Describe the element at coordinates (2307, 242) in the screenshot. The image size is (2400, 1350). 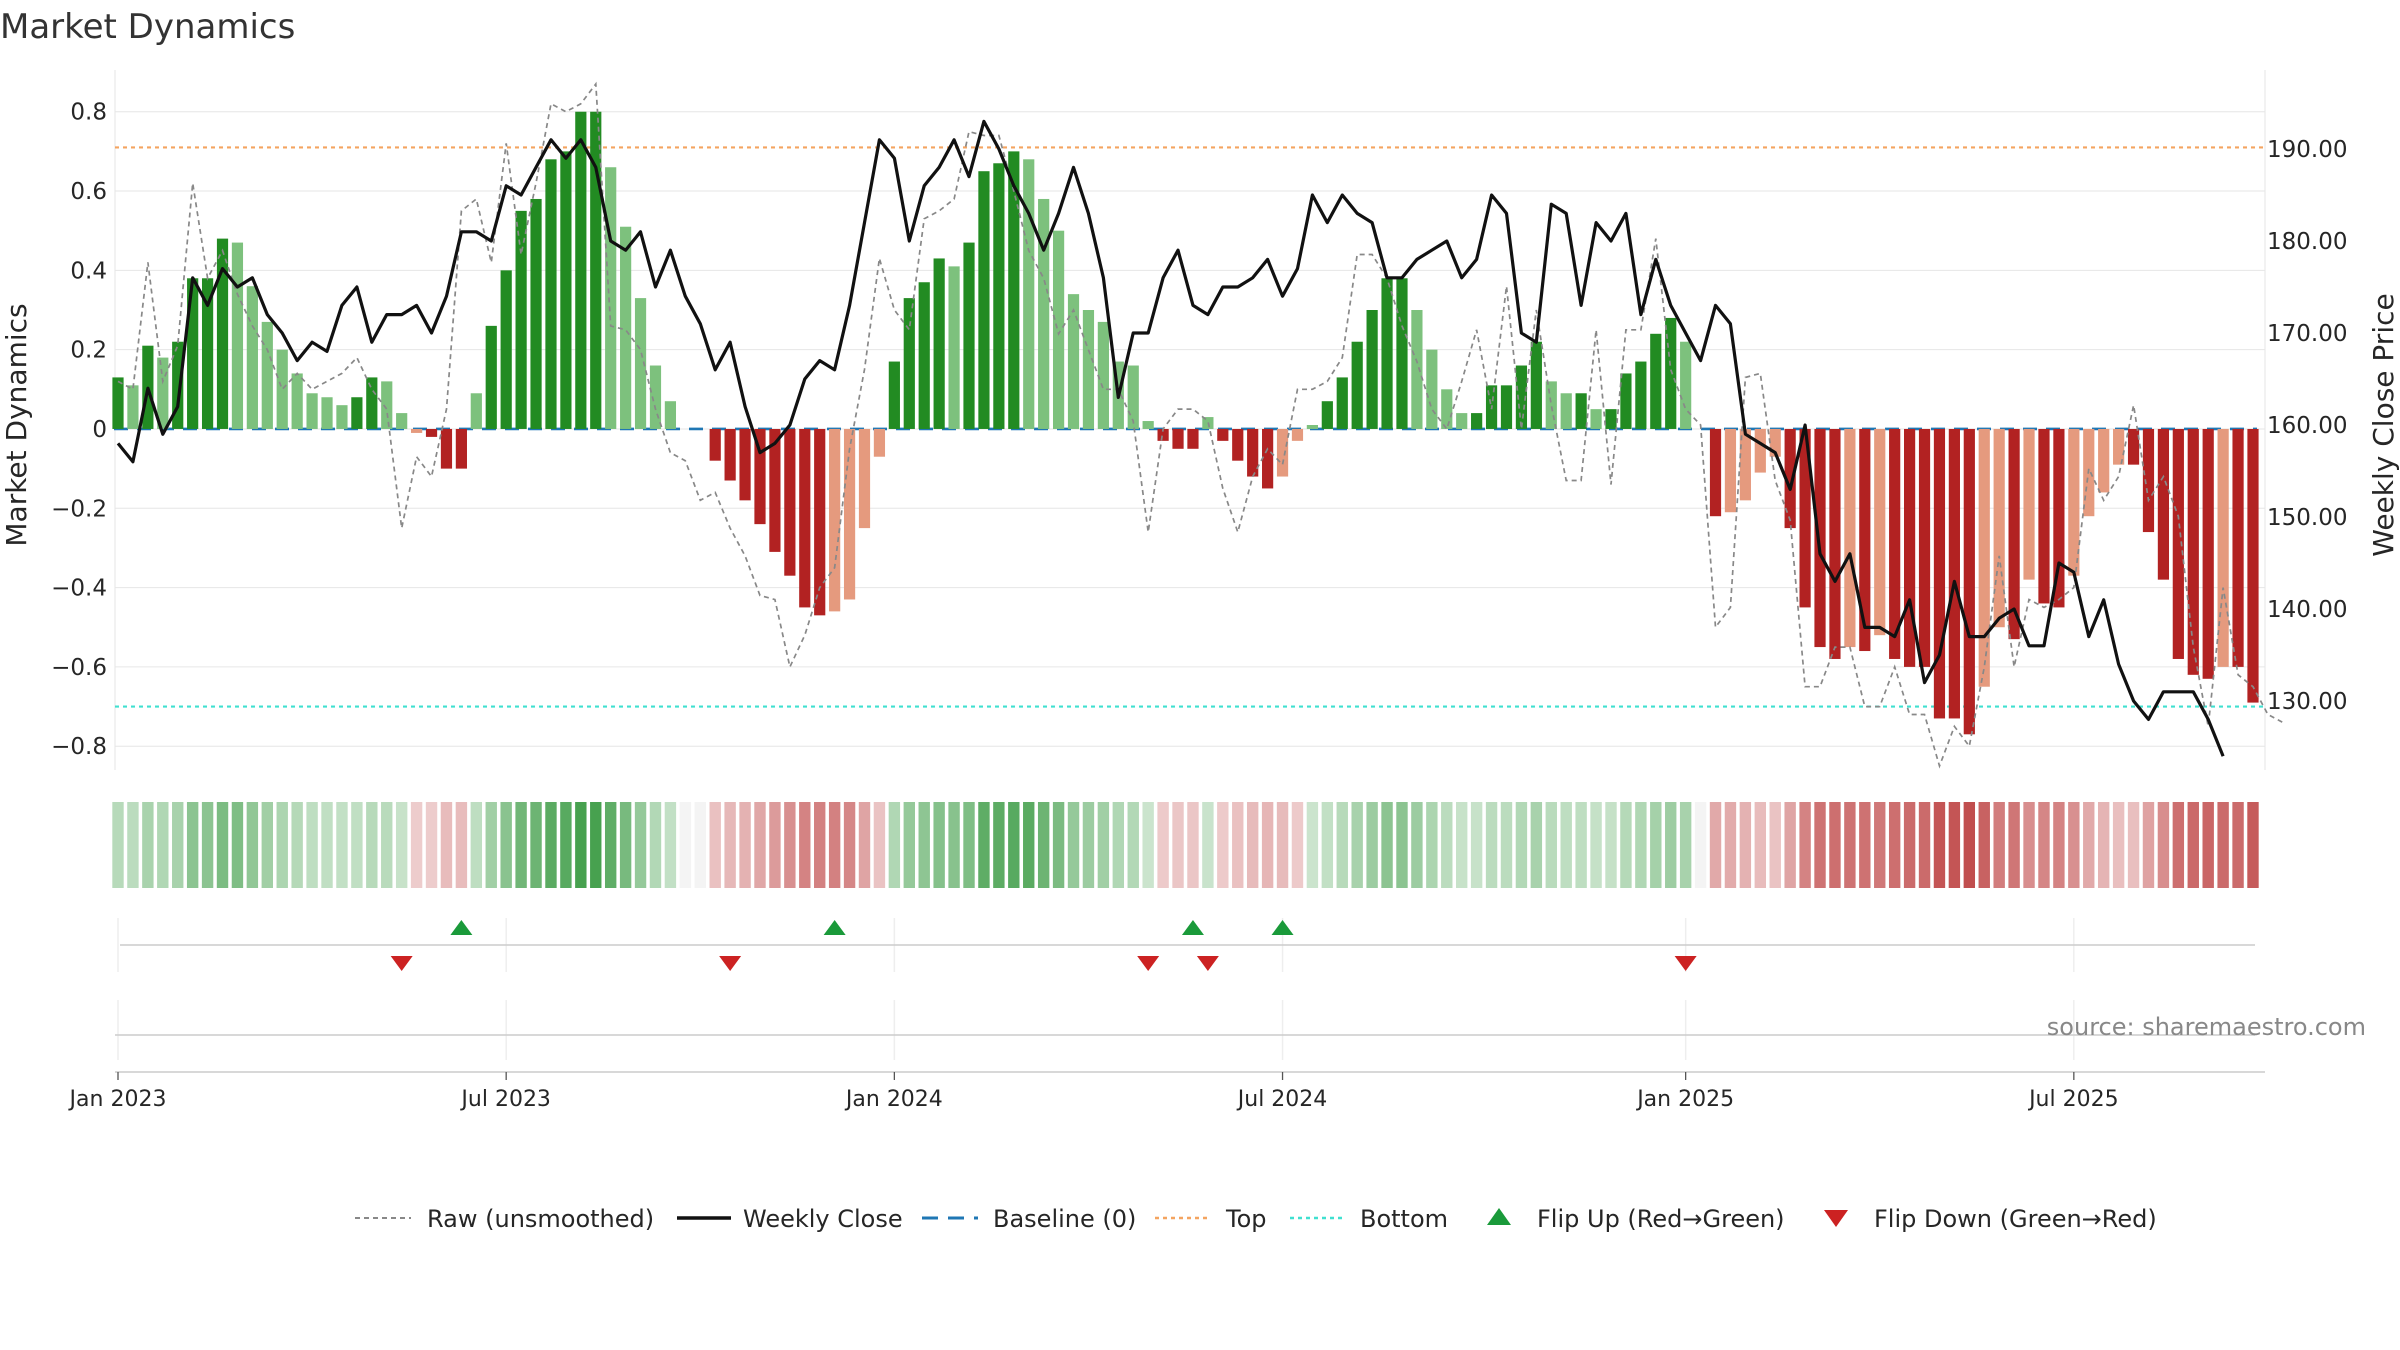
I see `right-tick-label: 180.00` at that location.